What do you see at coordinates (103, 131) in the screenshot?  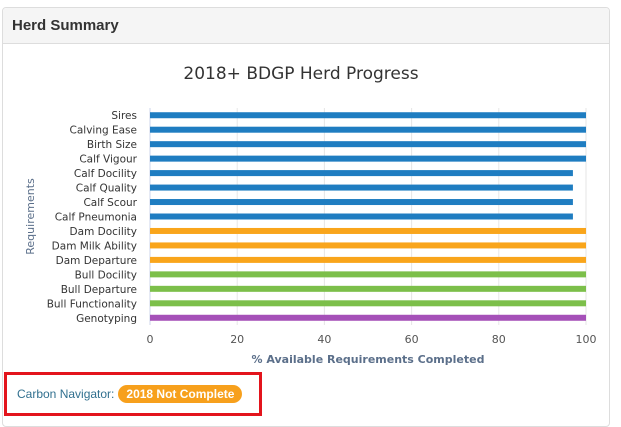 I see `category-label: Calving Ease` at bounding box center [103, 131].